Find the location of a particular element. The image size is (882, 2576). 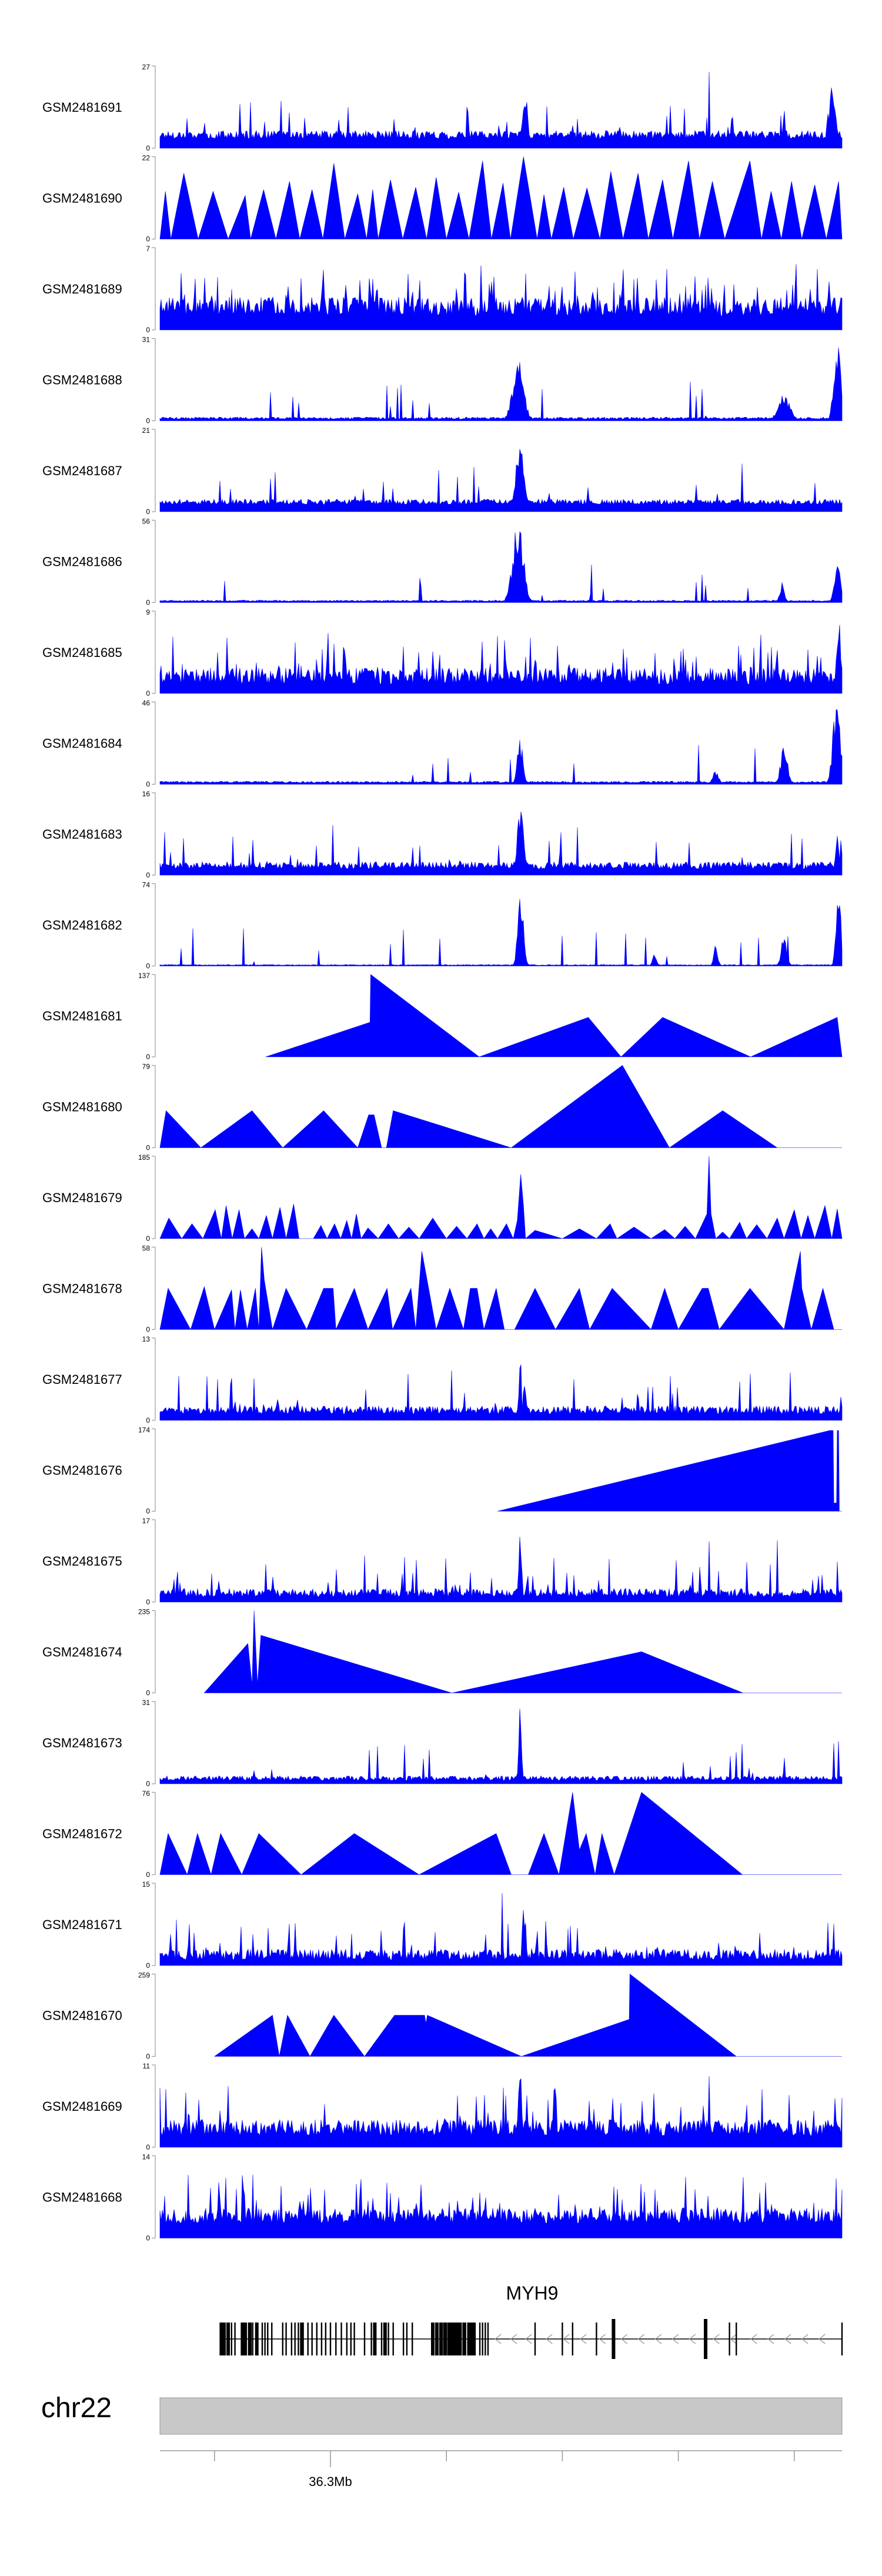

y-axis-max-label: 56 is located at coordinates (146, 522).